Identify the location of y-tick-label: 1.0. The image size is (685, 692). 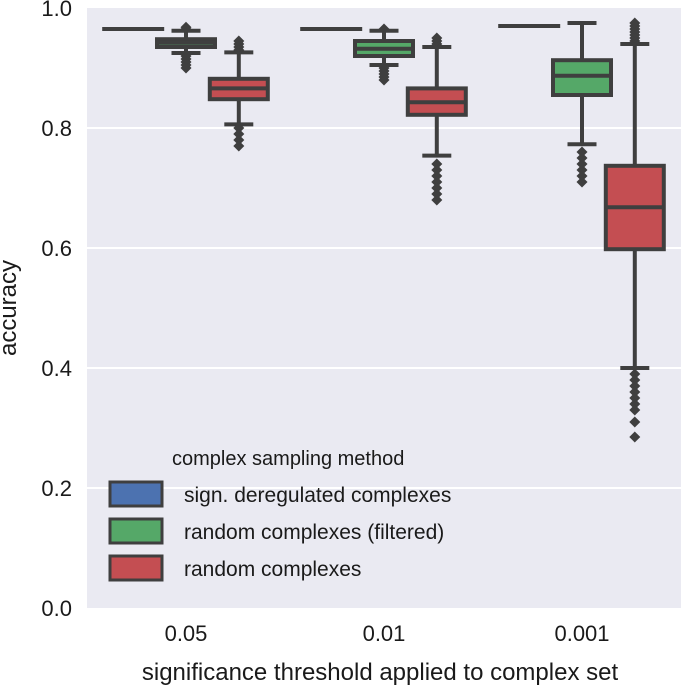
(56, 10).